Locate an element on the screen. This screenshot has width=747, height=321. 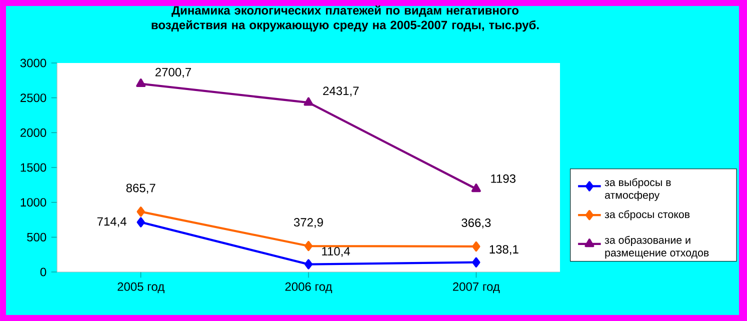
legend-label: за образование и размещение отходов is located at coordinates (656, 247).